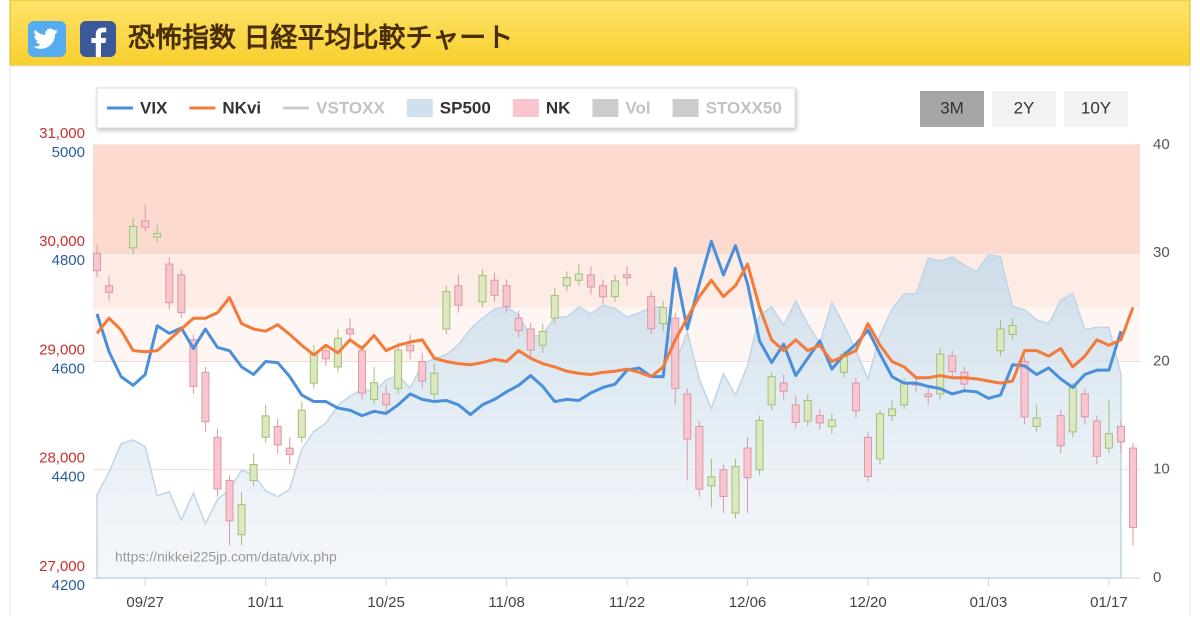 Image resolution: width=1200 pixels, height=620 pixels. I want to click on y-tick-label: 28,000, so click(62, 458).